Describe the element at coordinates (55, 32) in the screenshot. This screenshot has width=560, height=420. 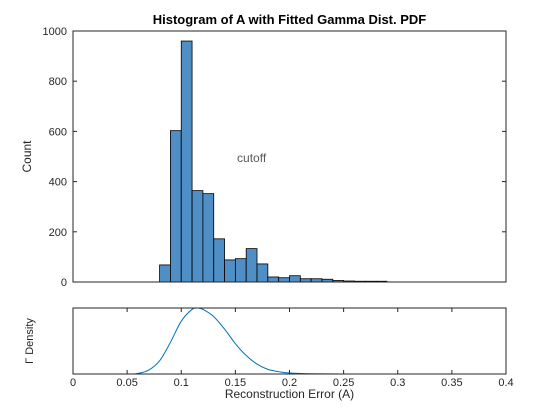
I see `y-tick-label: 1000` at that location.